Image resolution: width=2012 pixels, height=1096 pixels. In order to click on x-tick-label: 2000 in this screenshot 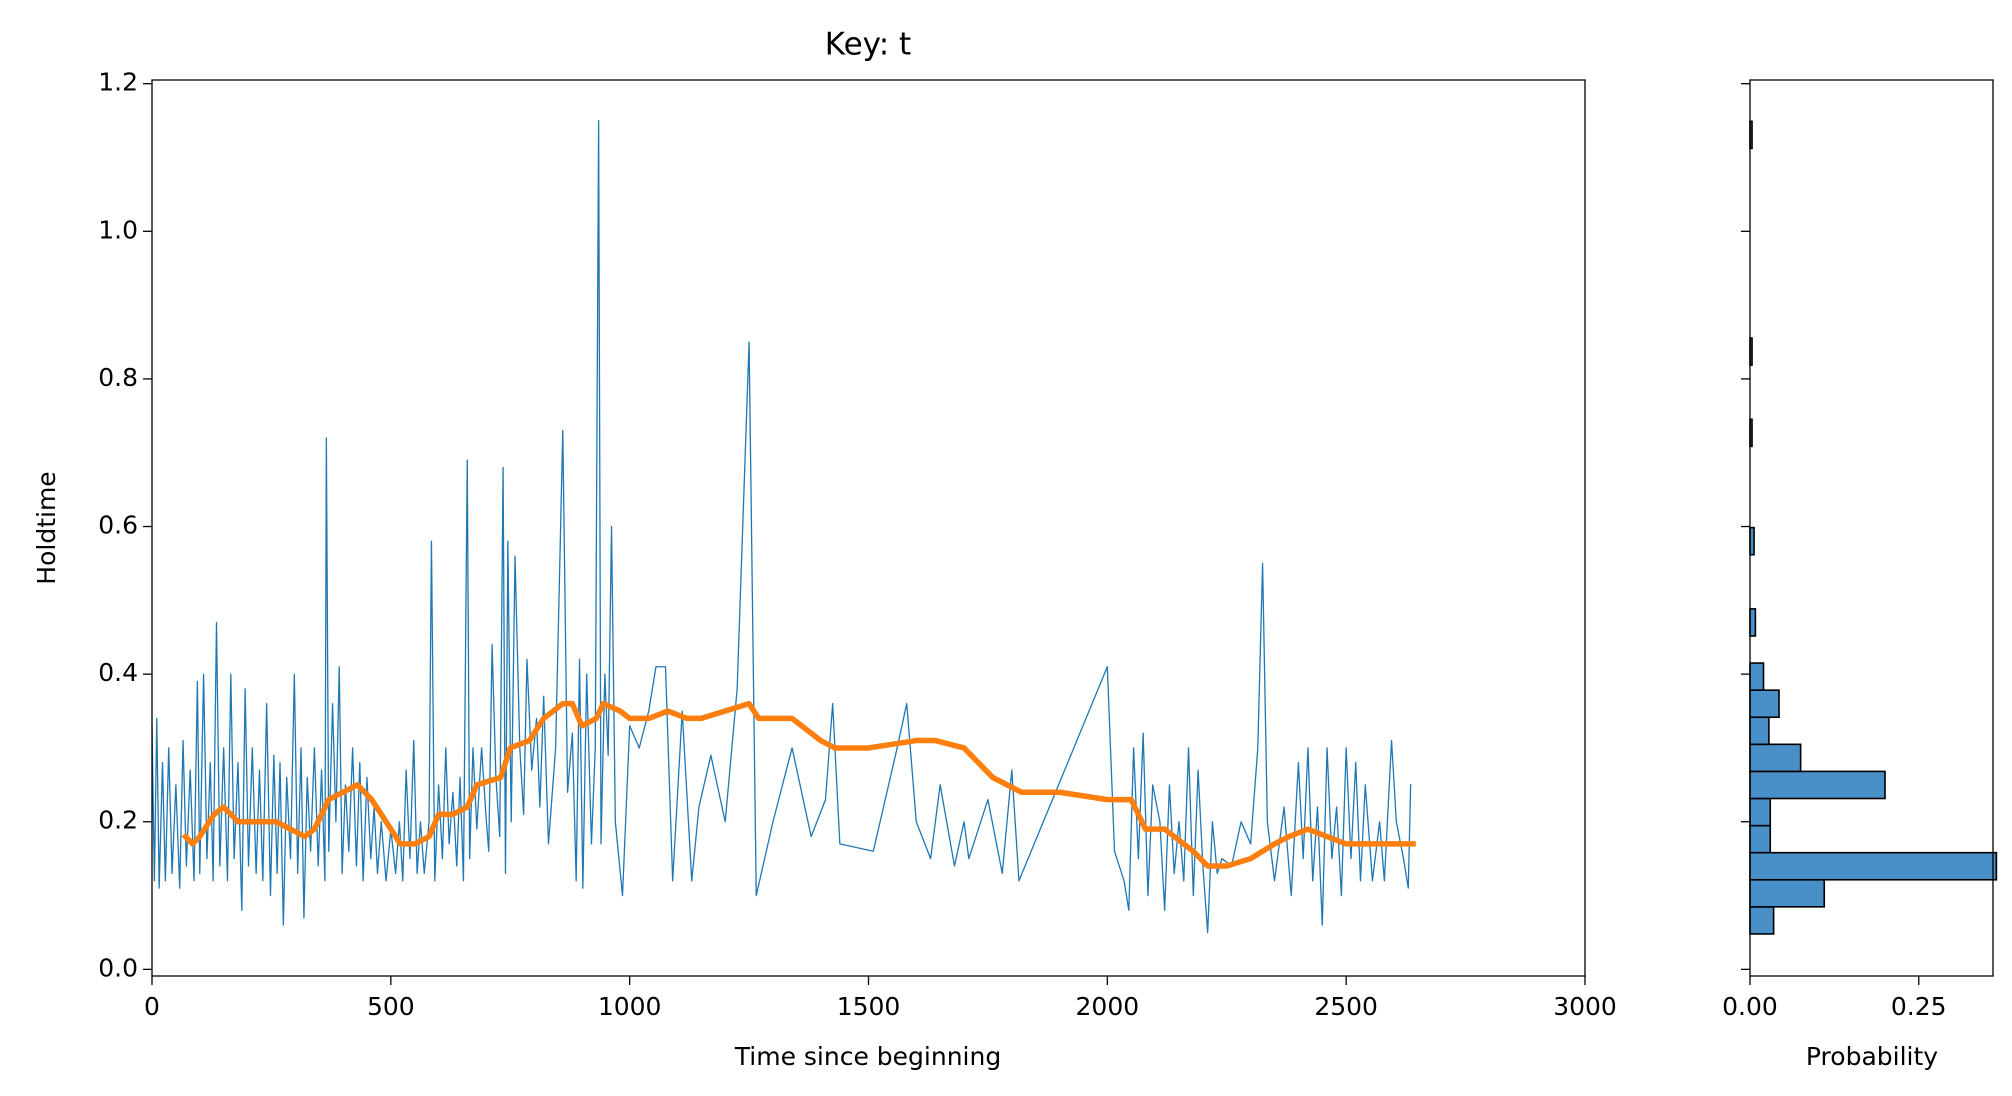, I will do `click(1108, 1006)`.